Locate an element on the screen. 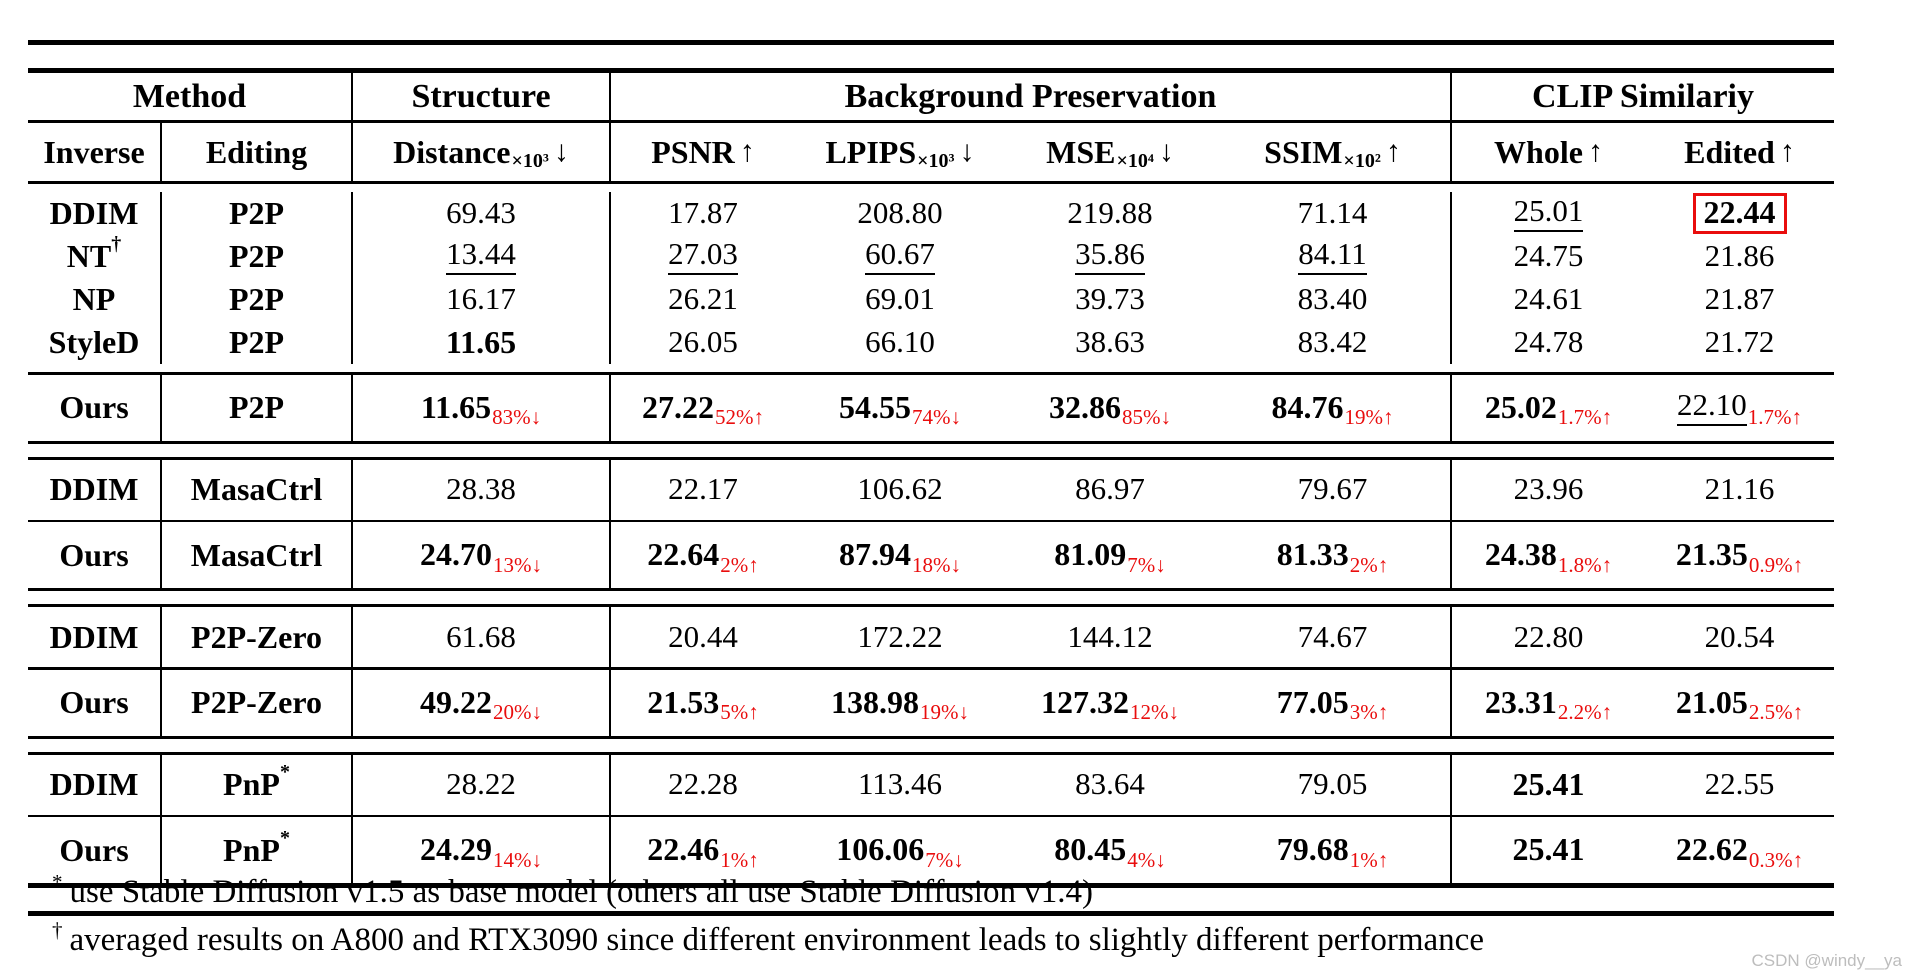 Image resolution: width=1910 pixels, height=976 pixels. value-text: 127.32 is located at coordinates (1085, 701).